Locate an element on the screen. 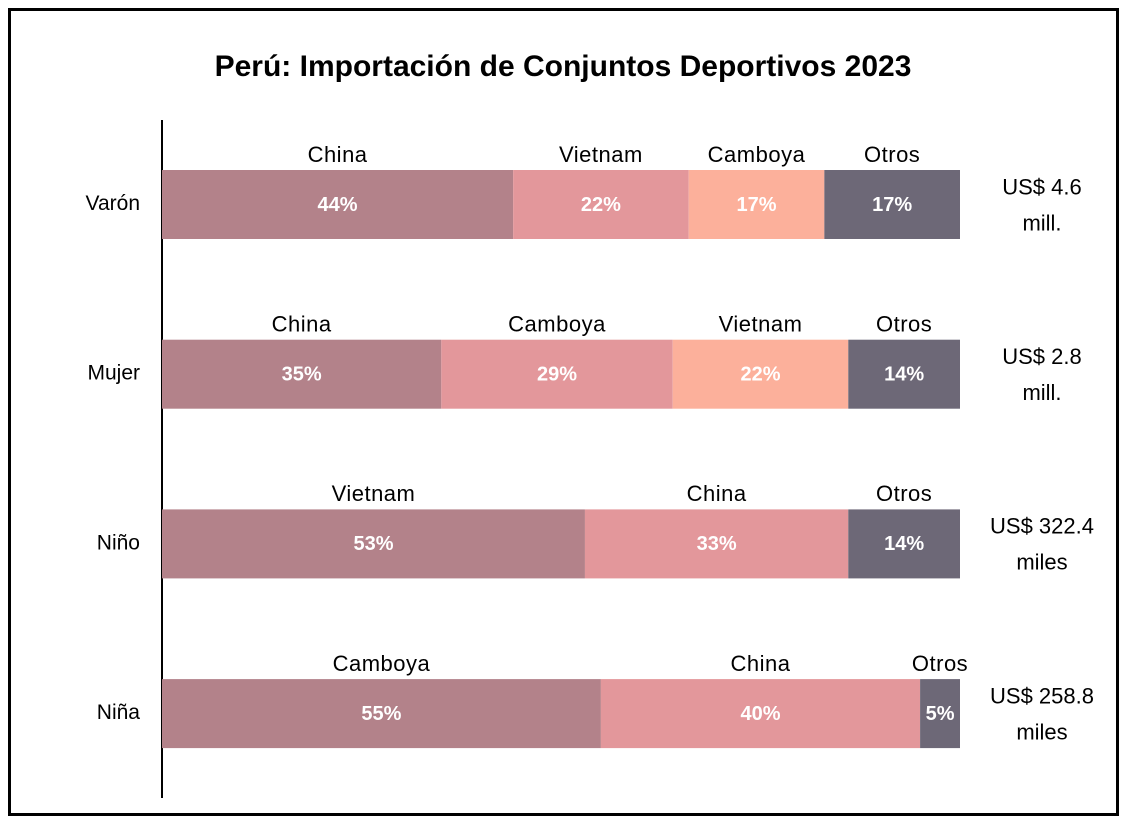  value-label: 40% is located at coordinates (760, 714).